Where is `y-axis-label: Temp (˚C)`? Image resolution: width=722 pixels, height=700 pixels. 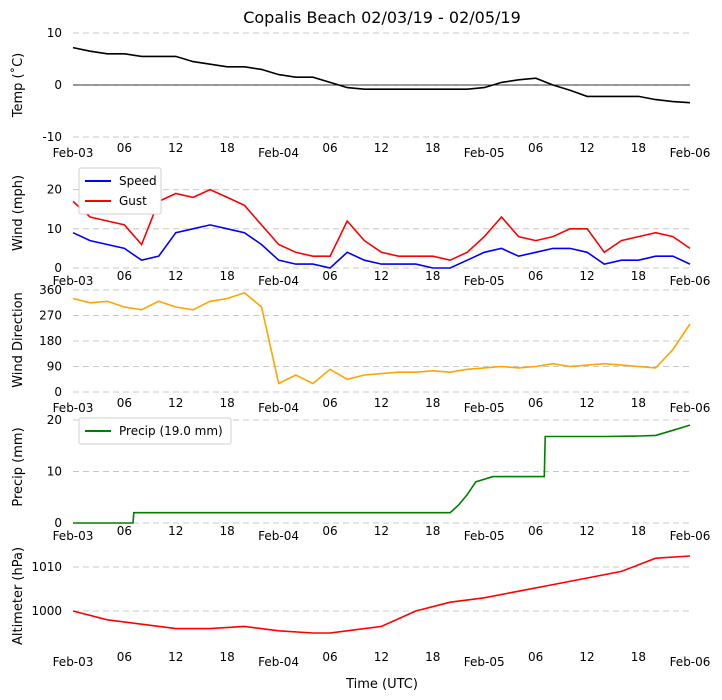 y-axis-label: Temp (˚C) is located at coordinates (18, 86).